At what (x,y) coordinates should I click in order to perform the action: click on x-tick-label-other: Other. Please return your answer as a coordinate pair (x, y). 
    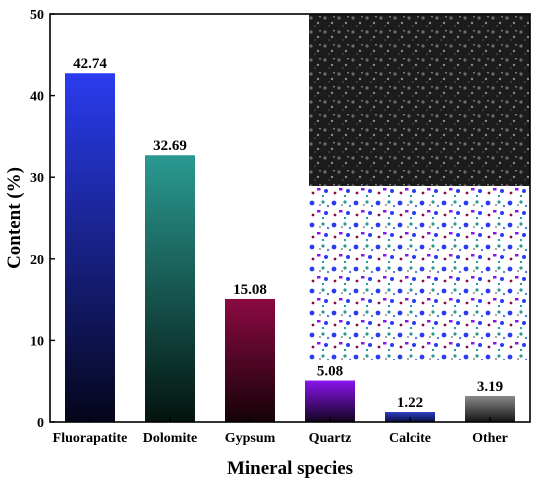
    Looking at the image, I should click on (490, 438).